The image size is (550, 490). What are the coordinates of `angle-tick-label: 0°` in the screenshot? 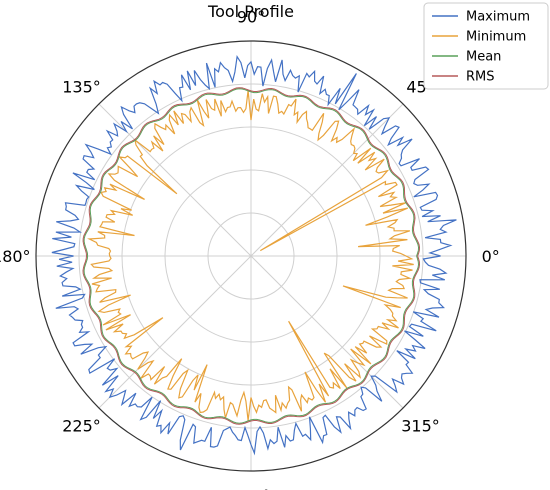 It's located at (491, 256).